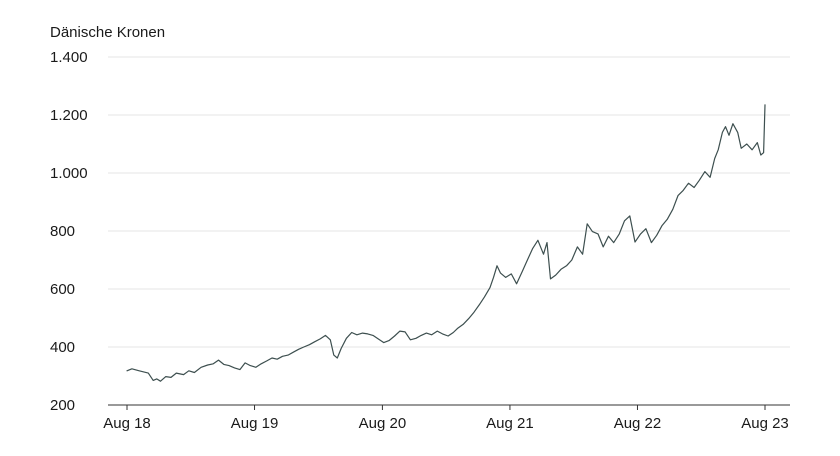 The height and width of the screenshot is (456, 840). What do you see at coordinates (107, 32) in the screenshot?
I see `y-axis-title: Dänische Kronen` at bounding box center [107, 32].